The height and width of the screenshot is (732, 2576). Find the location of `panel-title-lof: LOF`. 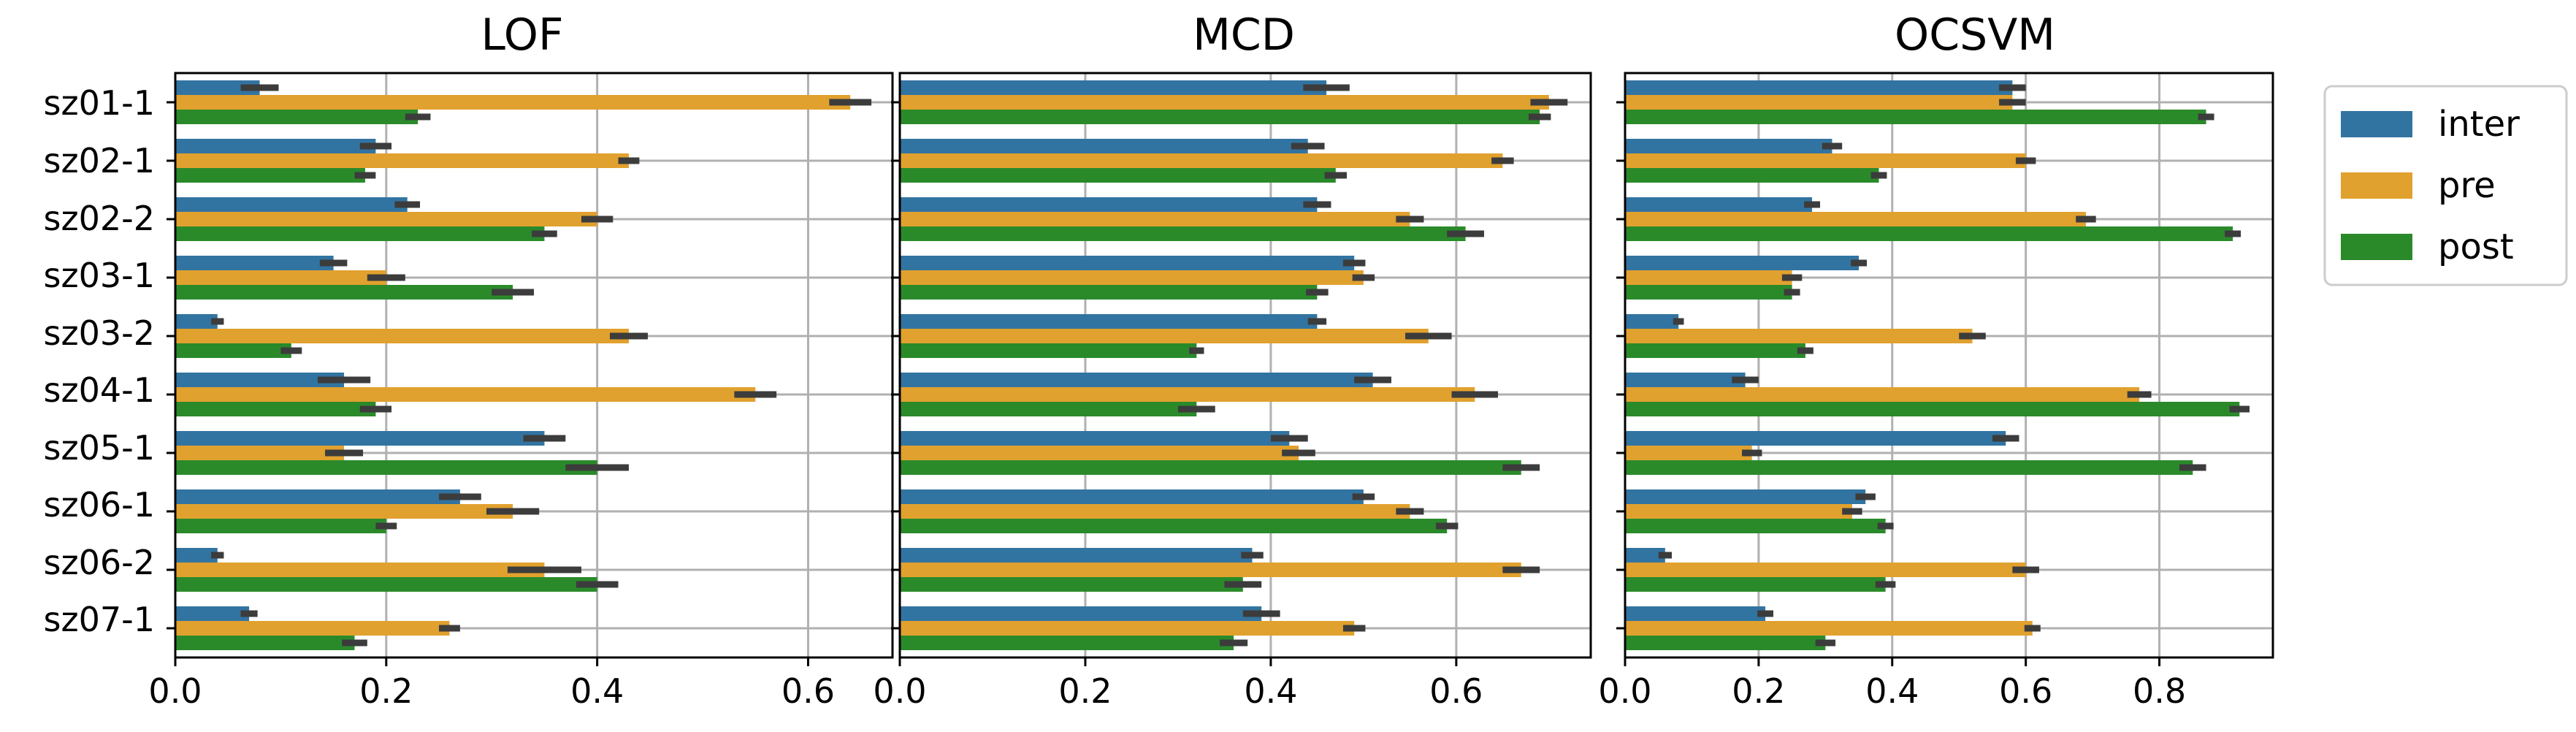

panel-title-lof: LOF is located at coordinates (522, 35).